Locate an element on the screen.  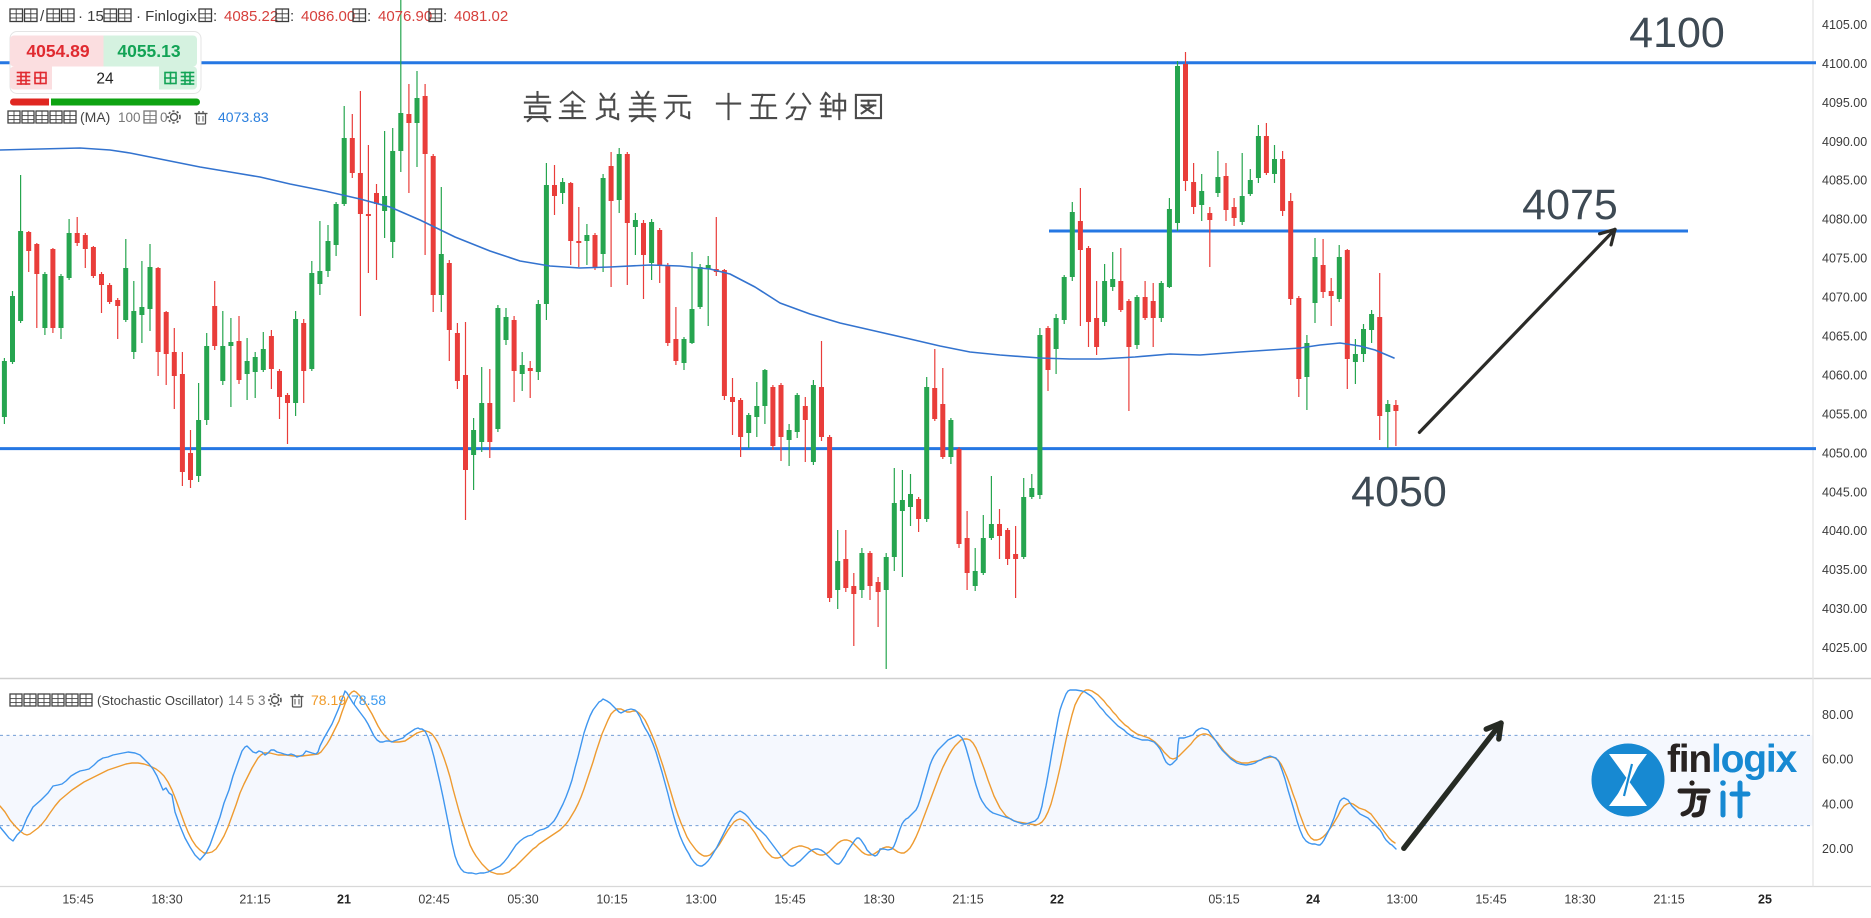
svg-text: 21 is located at coordinates (344, 900).